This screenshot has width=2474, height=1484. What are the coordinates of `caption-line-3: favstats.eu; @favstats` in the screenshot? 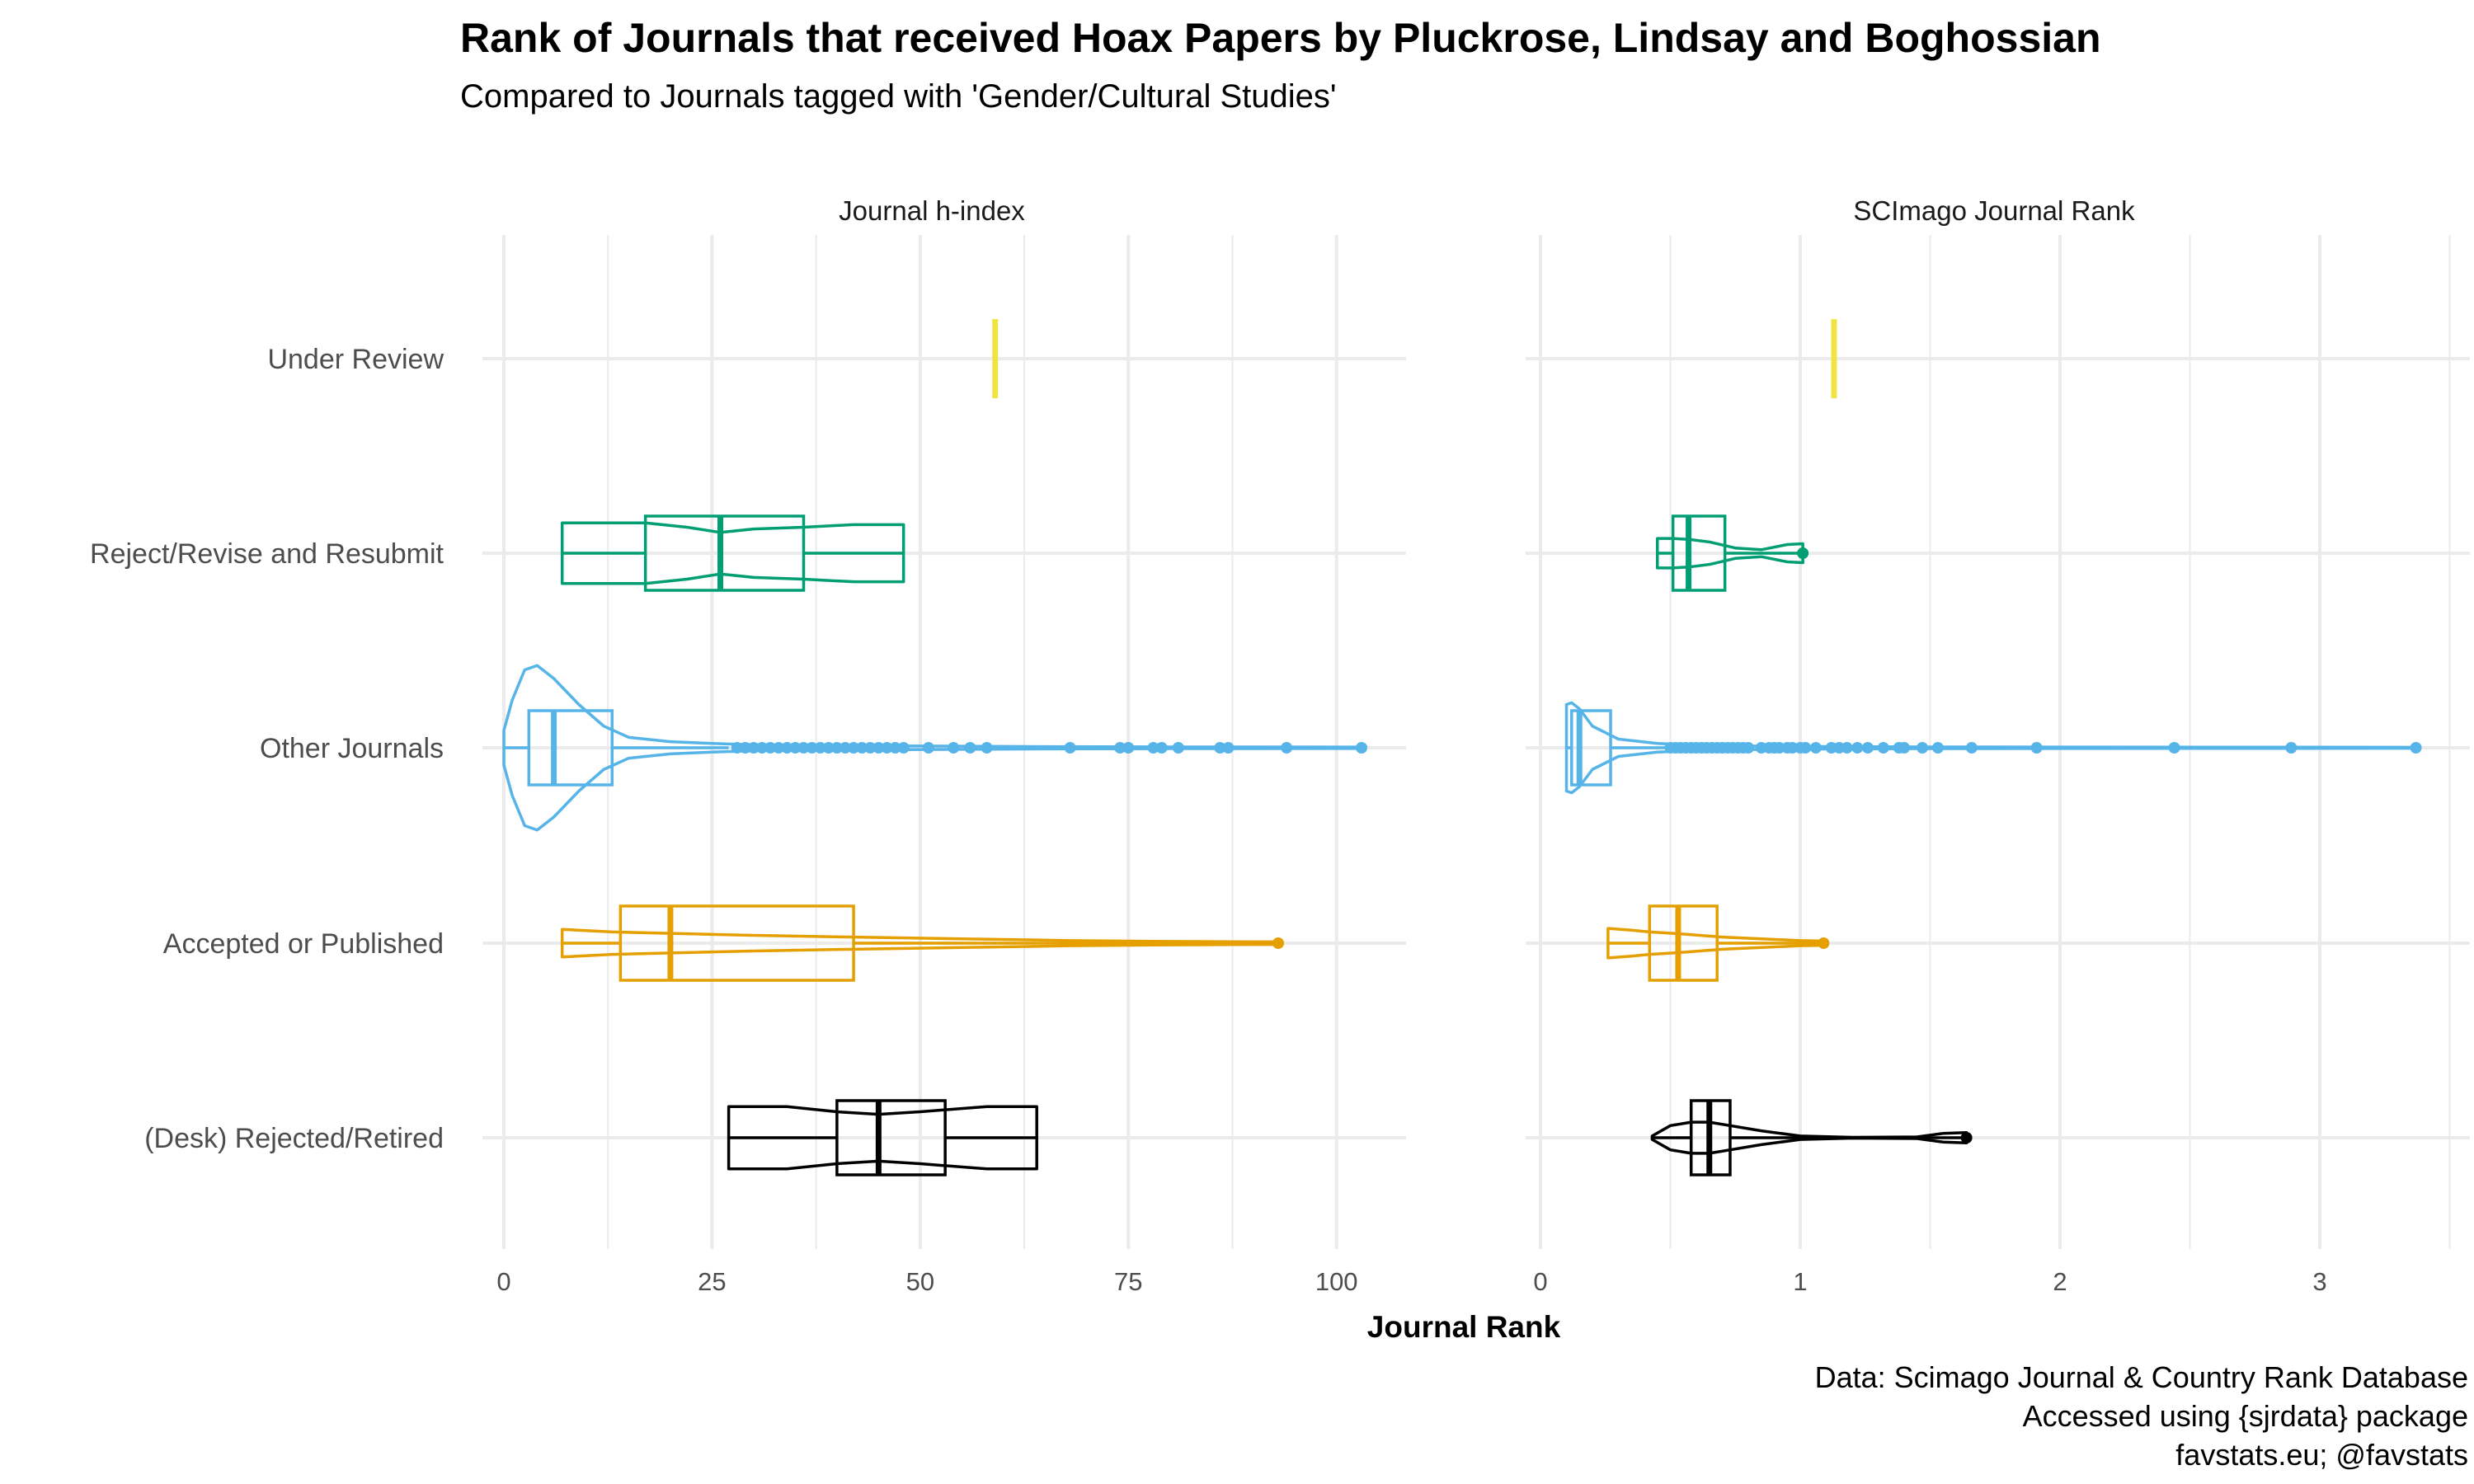 It's located at (2321, 1455).